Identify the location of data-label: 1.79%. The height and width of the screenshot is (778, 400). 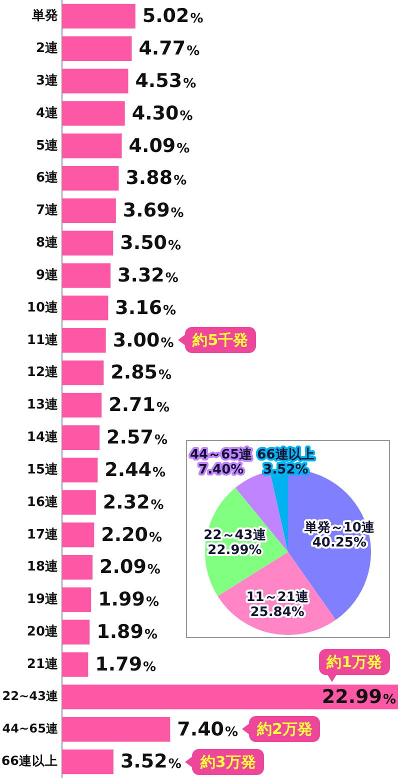
(125, 664).